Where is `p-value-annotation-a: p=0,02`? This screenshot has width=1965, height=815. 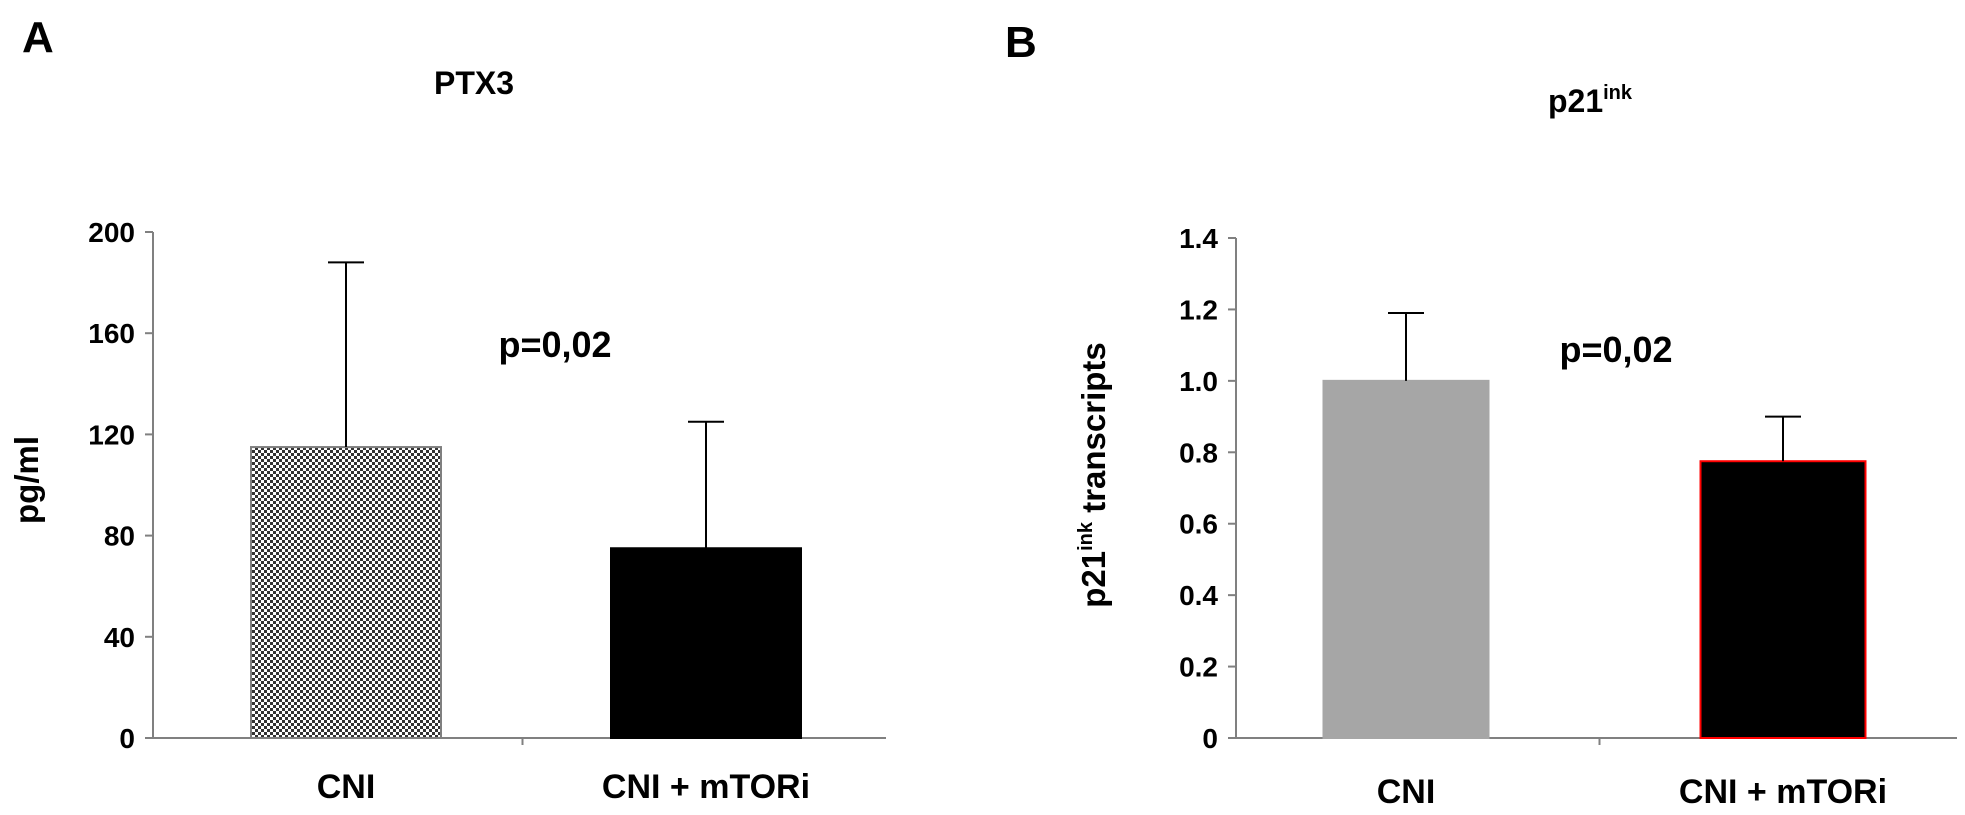 p-value-annotation-a: p=0,02 is located at coordinates (554, 344).